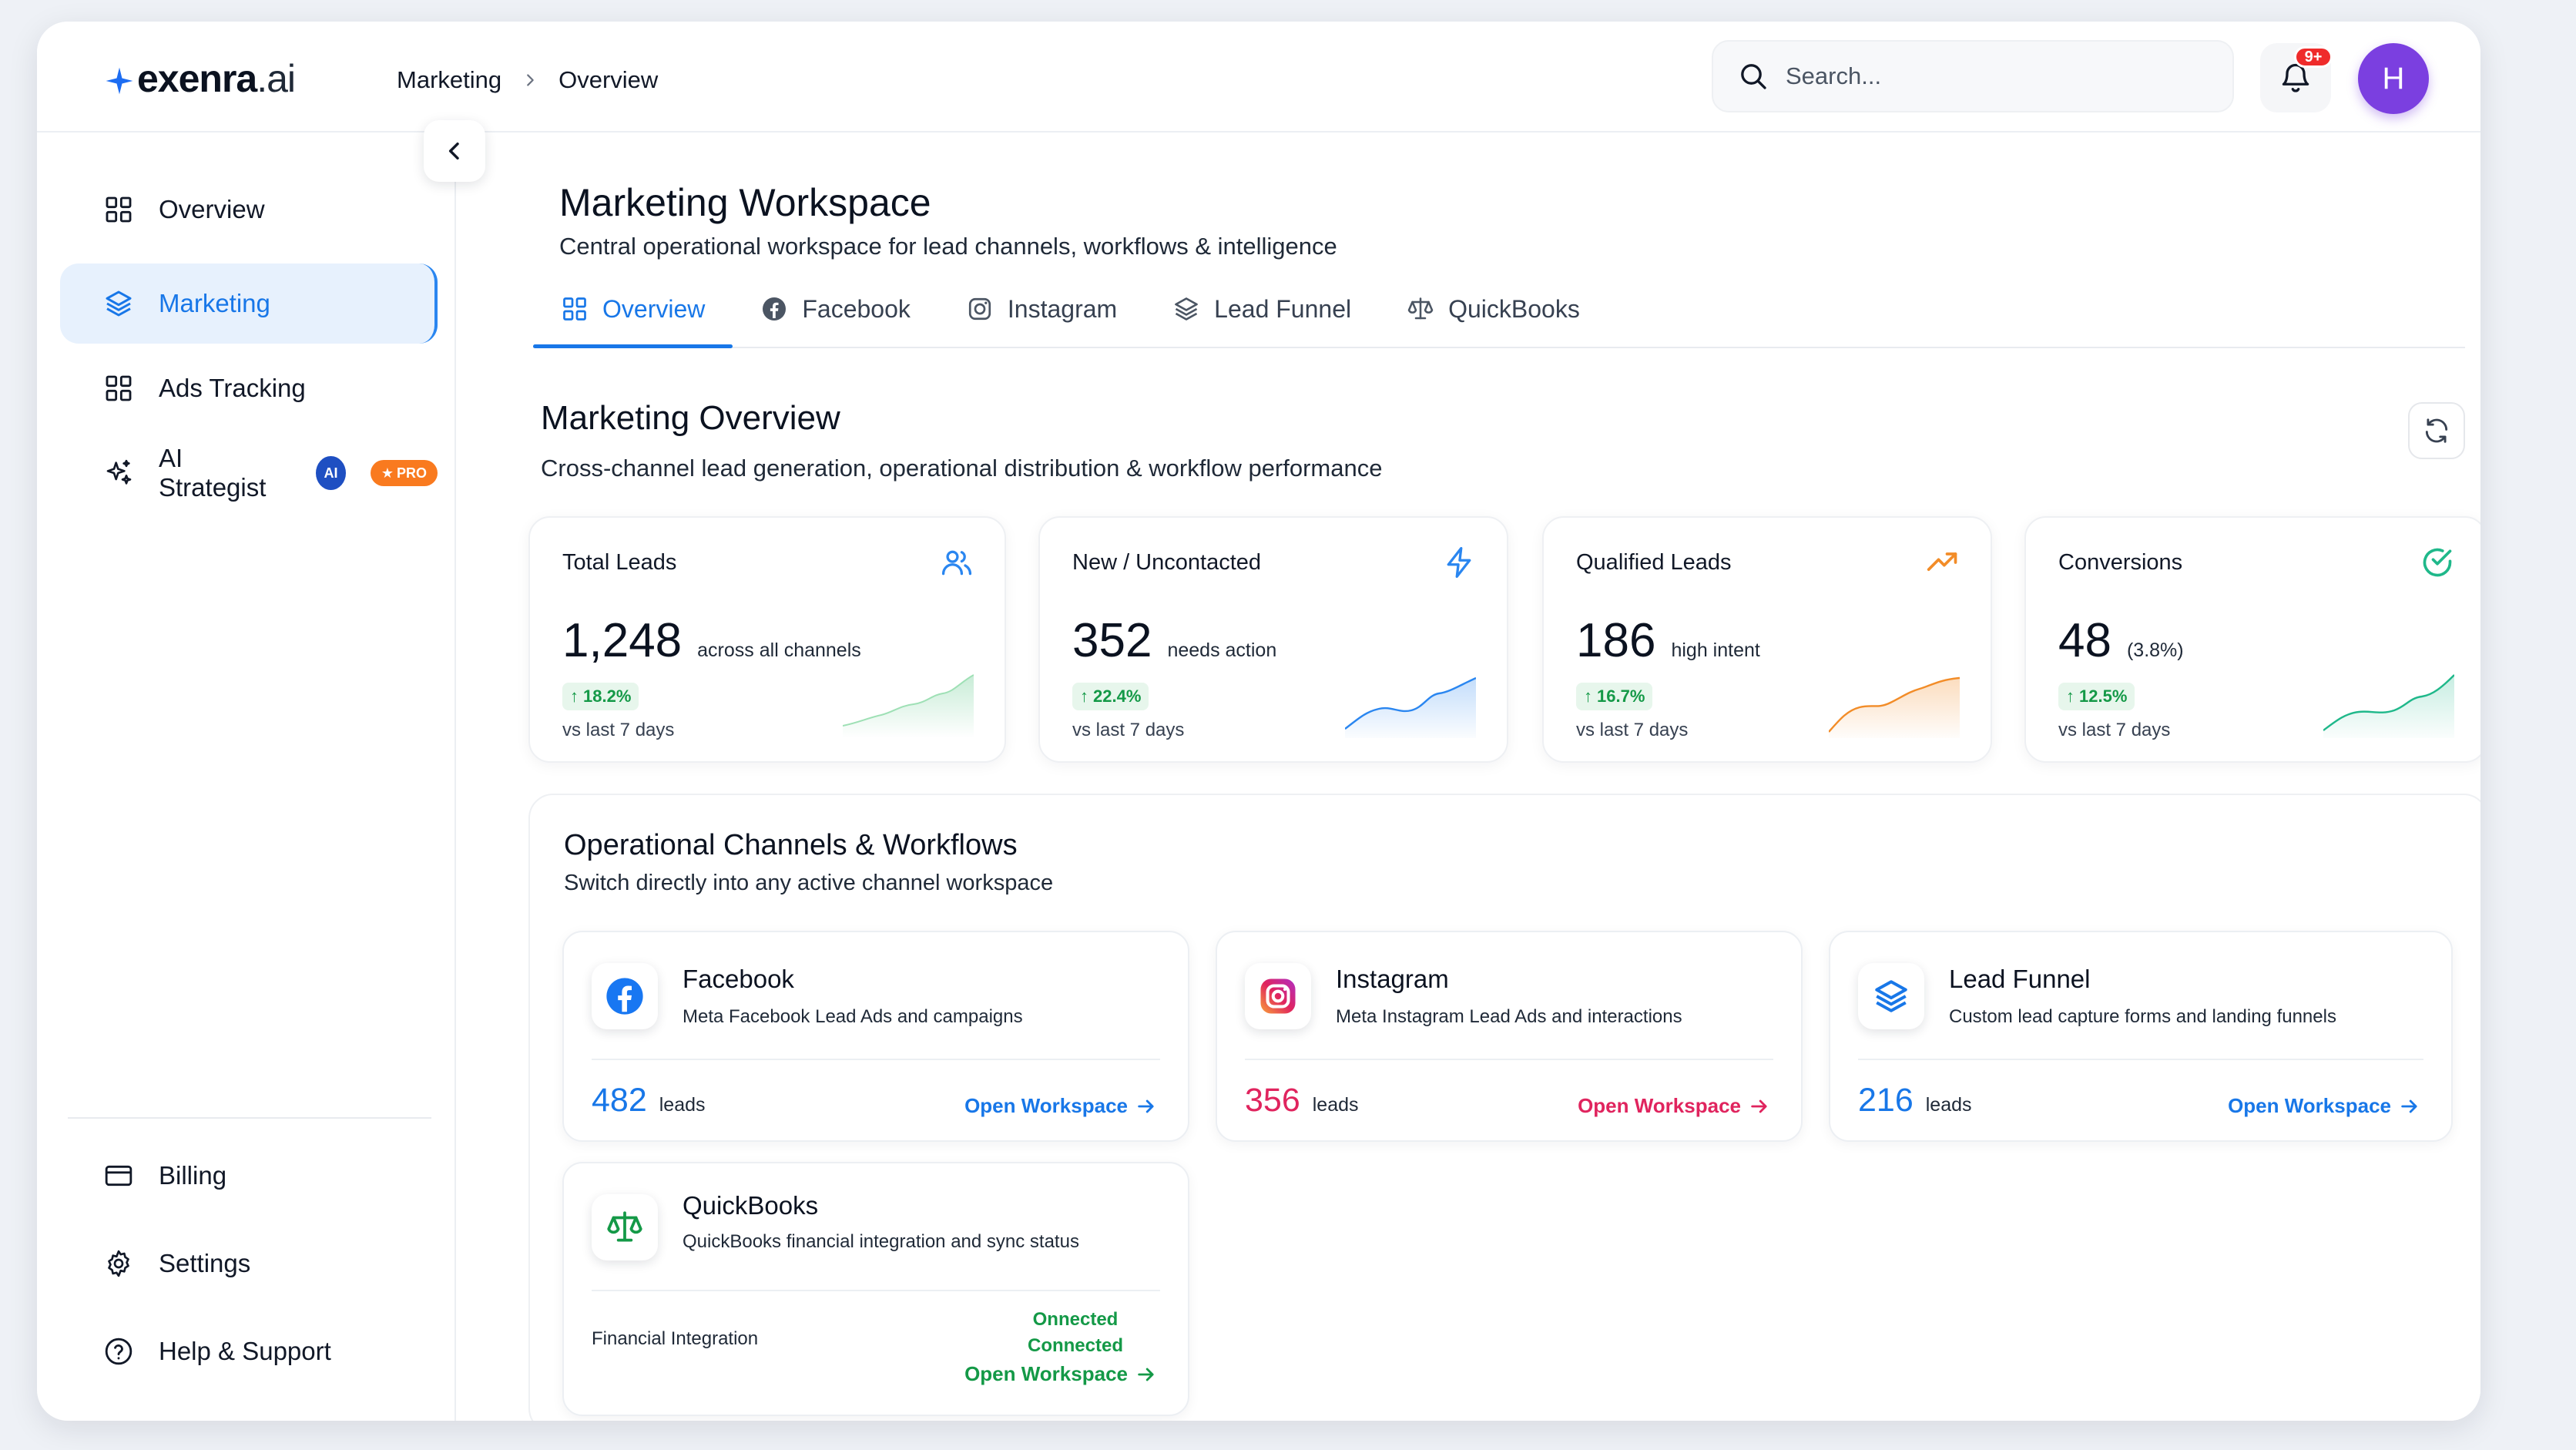 This screenshot has height=1450, width=2576. I want to click on bell-icon, so click(2295, 77).